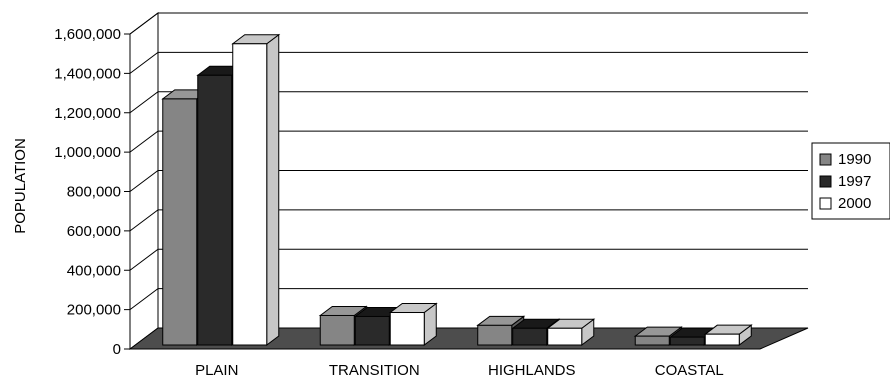 This screenshot has height=379, width=890. What do you see at coordinates (117, 349) in the screenshot?
I see `y-tick-label: 0` at bounding box center [117, 349].